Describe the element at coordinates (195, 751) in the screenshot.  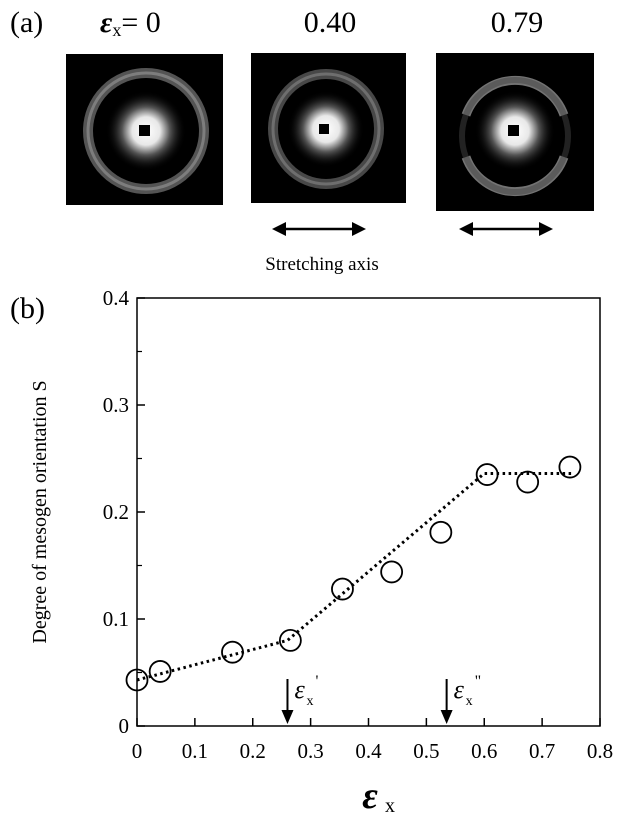
I see `x-tick-label: 0.1` at that location.